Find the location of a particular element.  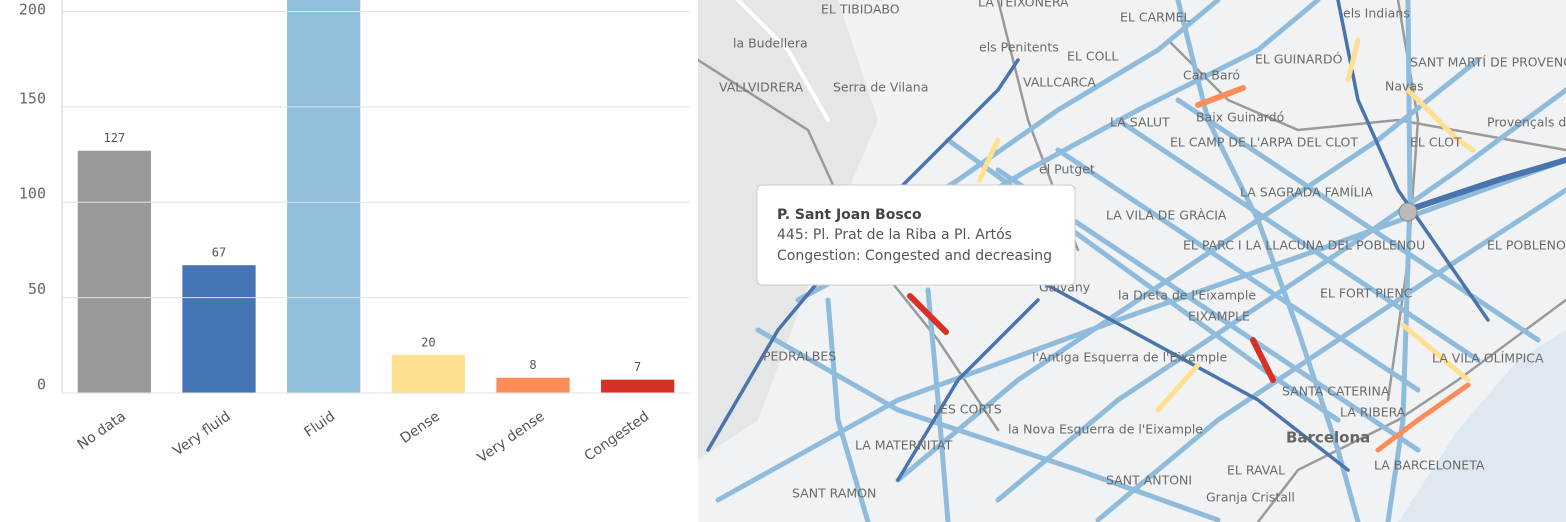

map-label: els Penitents is located at coordinates (1019, 47).